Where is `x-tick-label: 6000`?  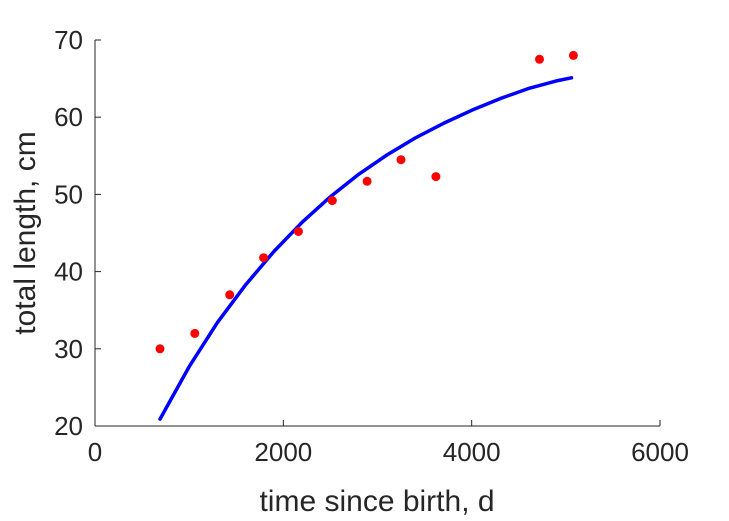
x-tick-label: 6000 is located at coordinates (660, 452).